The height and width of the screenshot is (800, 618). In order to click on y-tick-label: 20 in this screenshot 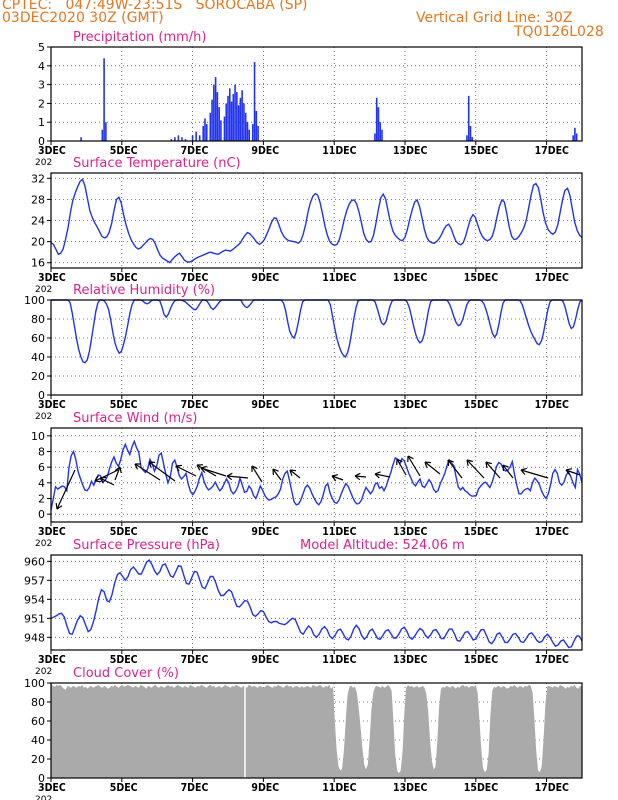, I will do `click(38, 376)`.